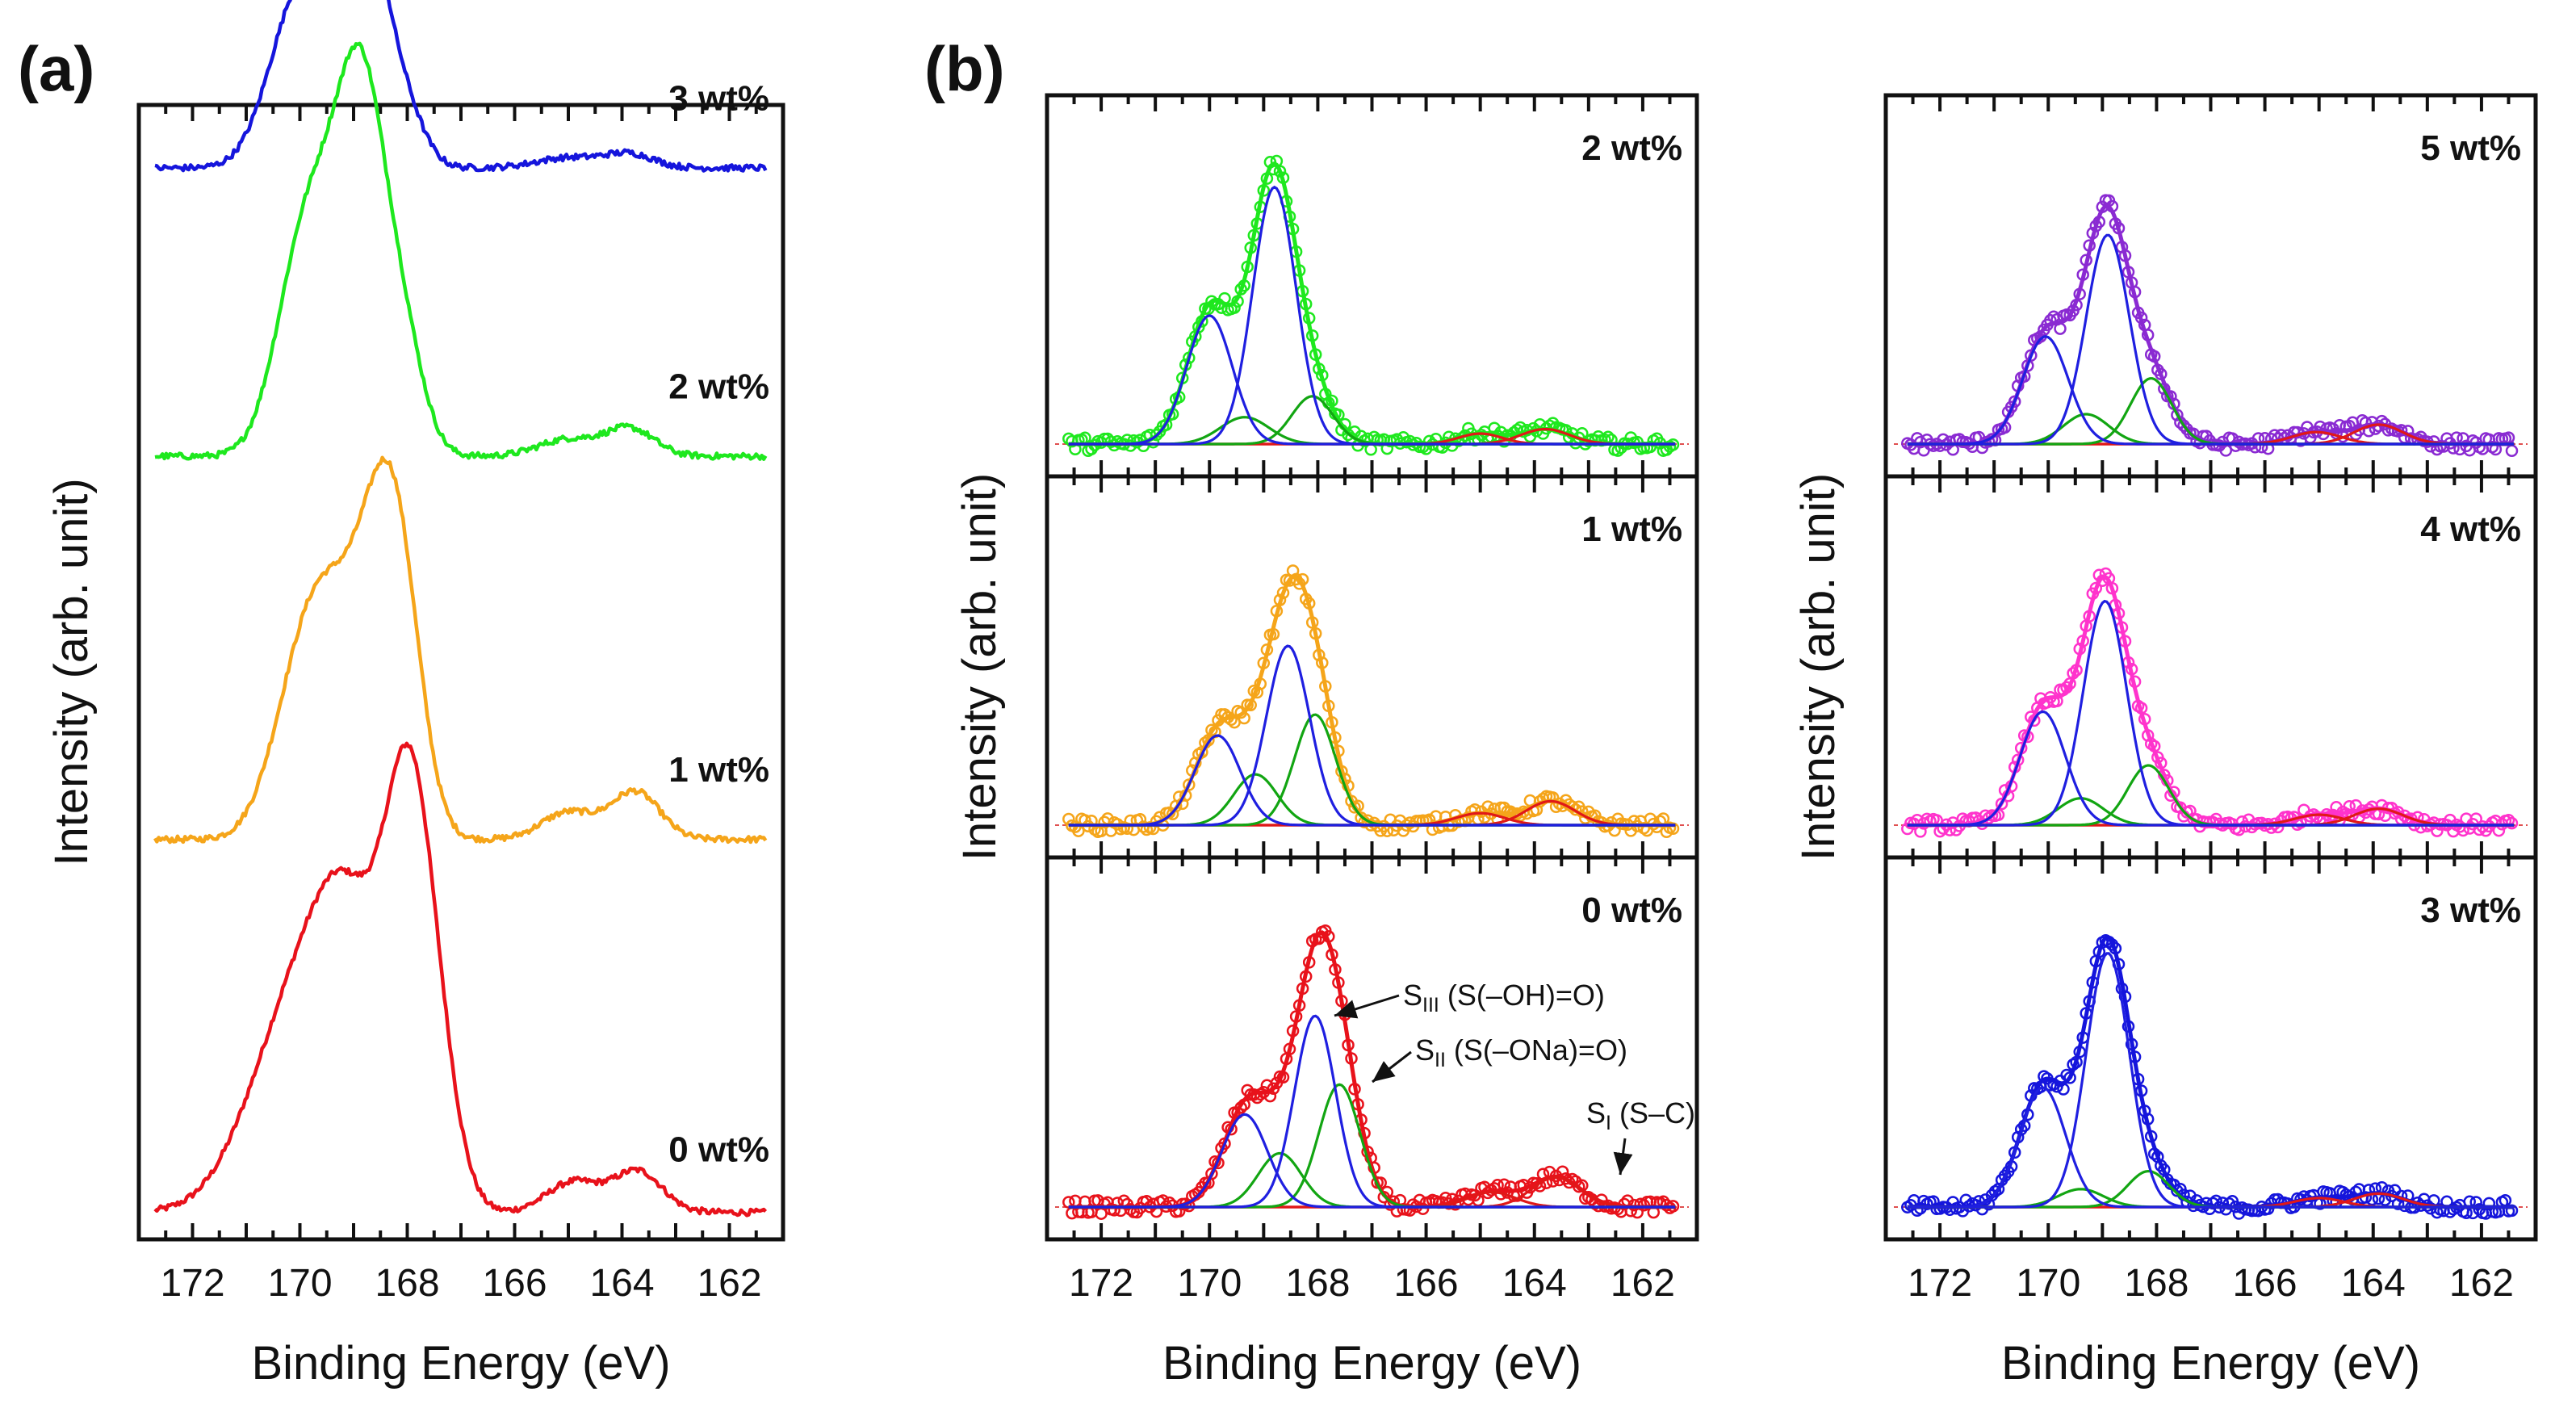 This screenshot has height=1421, width=2576. I want to click on chart-b-left-tick-label: 170, so click(1209, 1284).